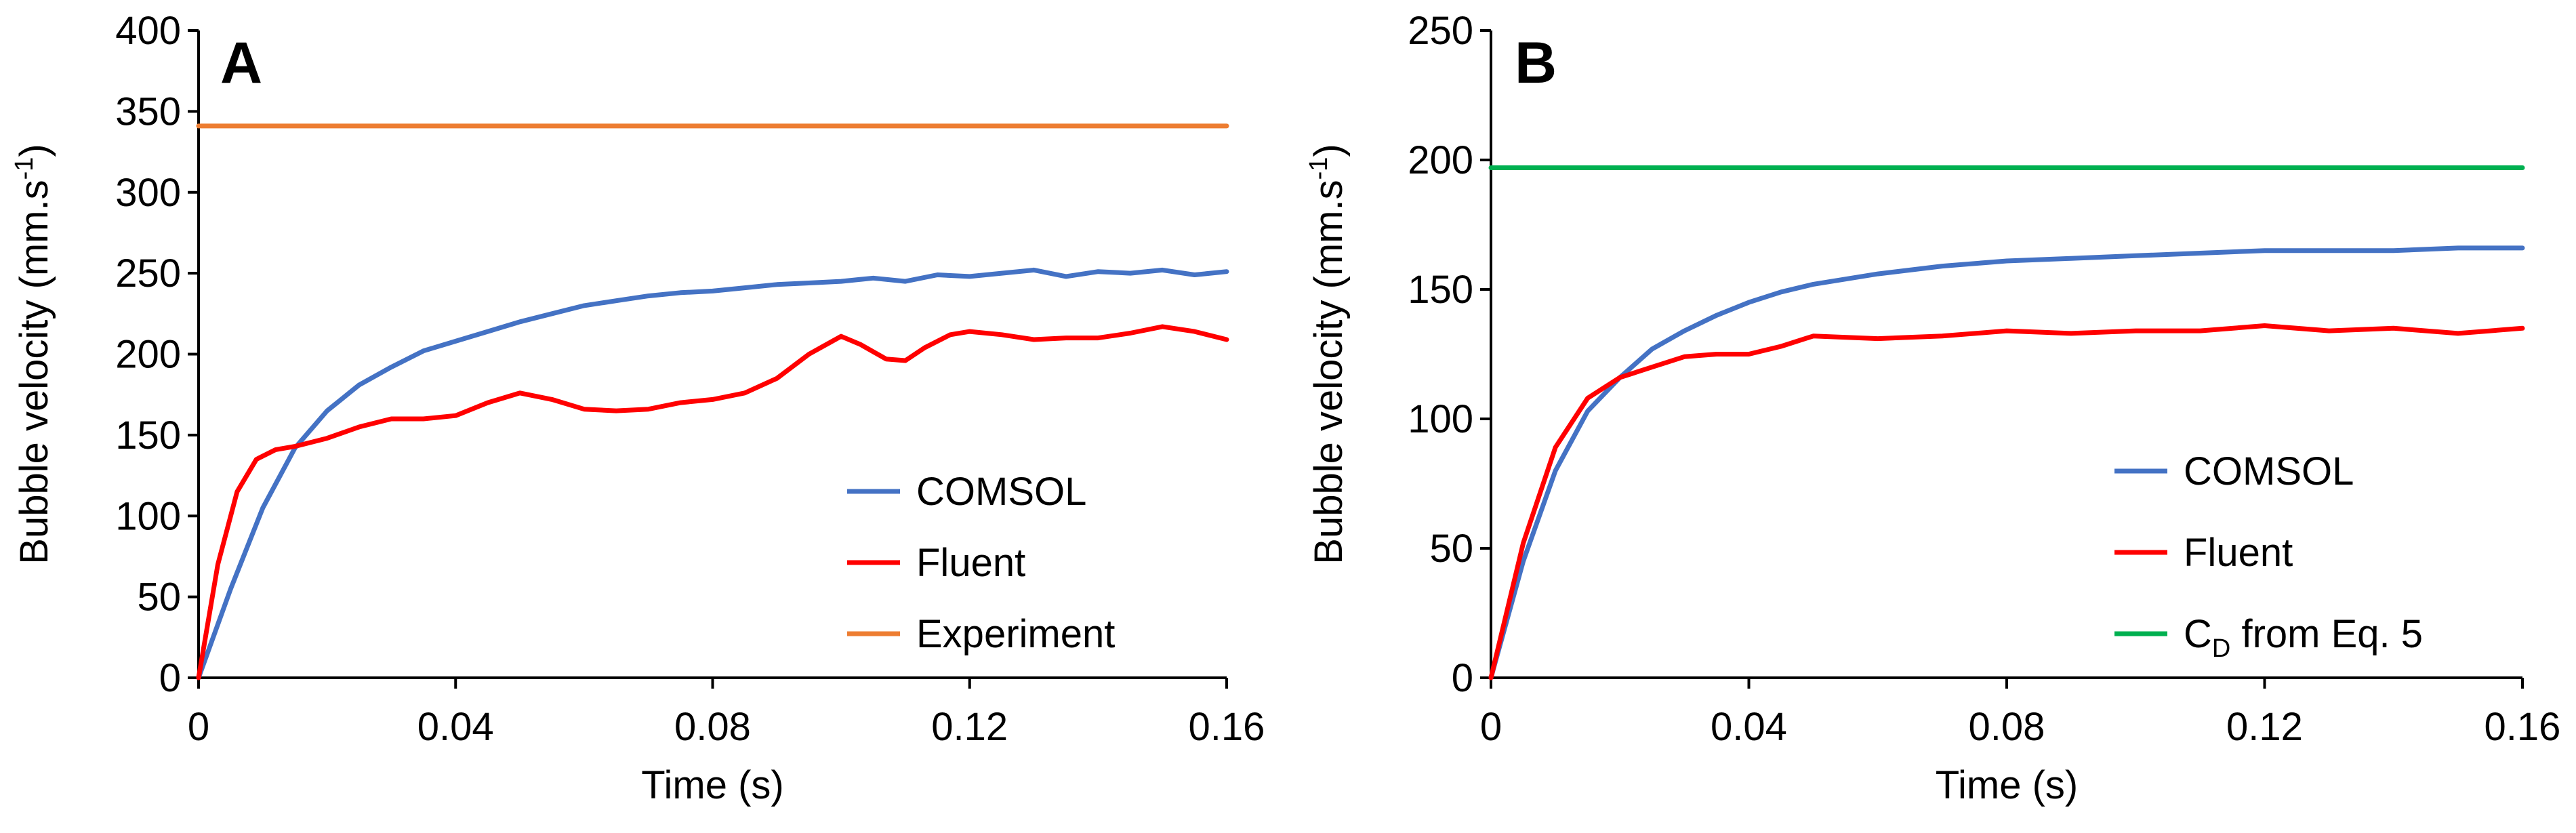 The width and height of the screenshot is (2576, 833). I want to click on y-tick-label: 300, so click(148, 193).